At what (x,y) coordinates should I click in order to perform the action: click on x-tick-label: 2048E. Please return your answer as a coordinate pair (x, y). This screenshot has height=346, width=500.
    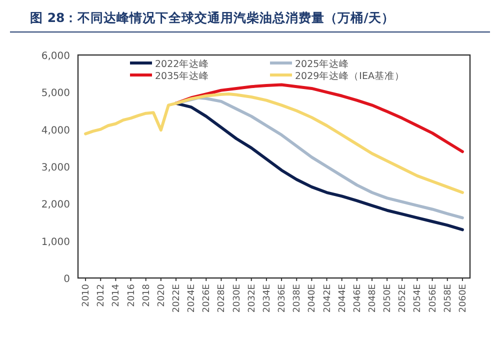
    Looking at the image, I should click on (373, 298).